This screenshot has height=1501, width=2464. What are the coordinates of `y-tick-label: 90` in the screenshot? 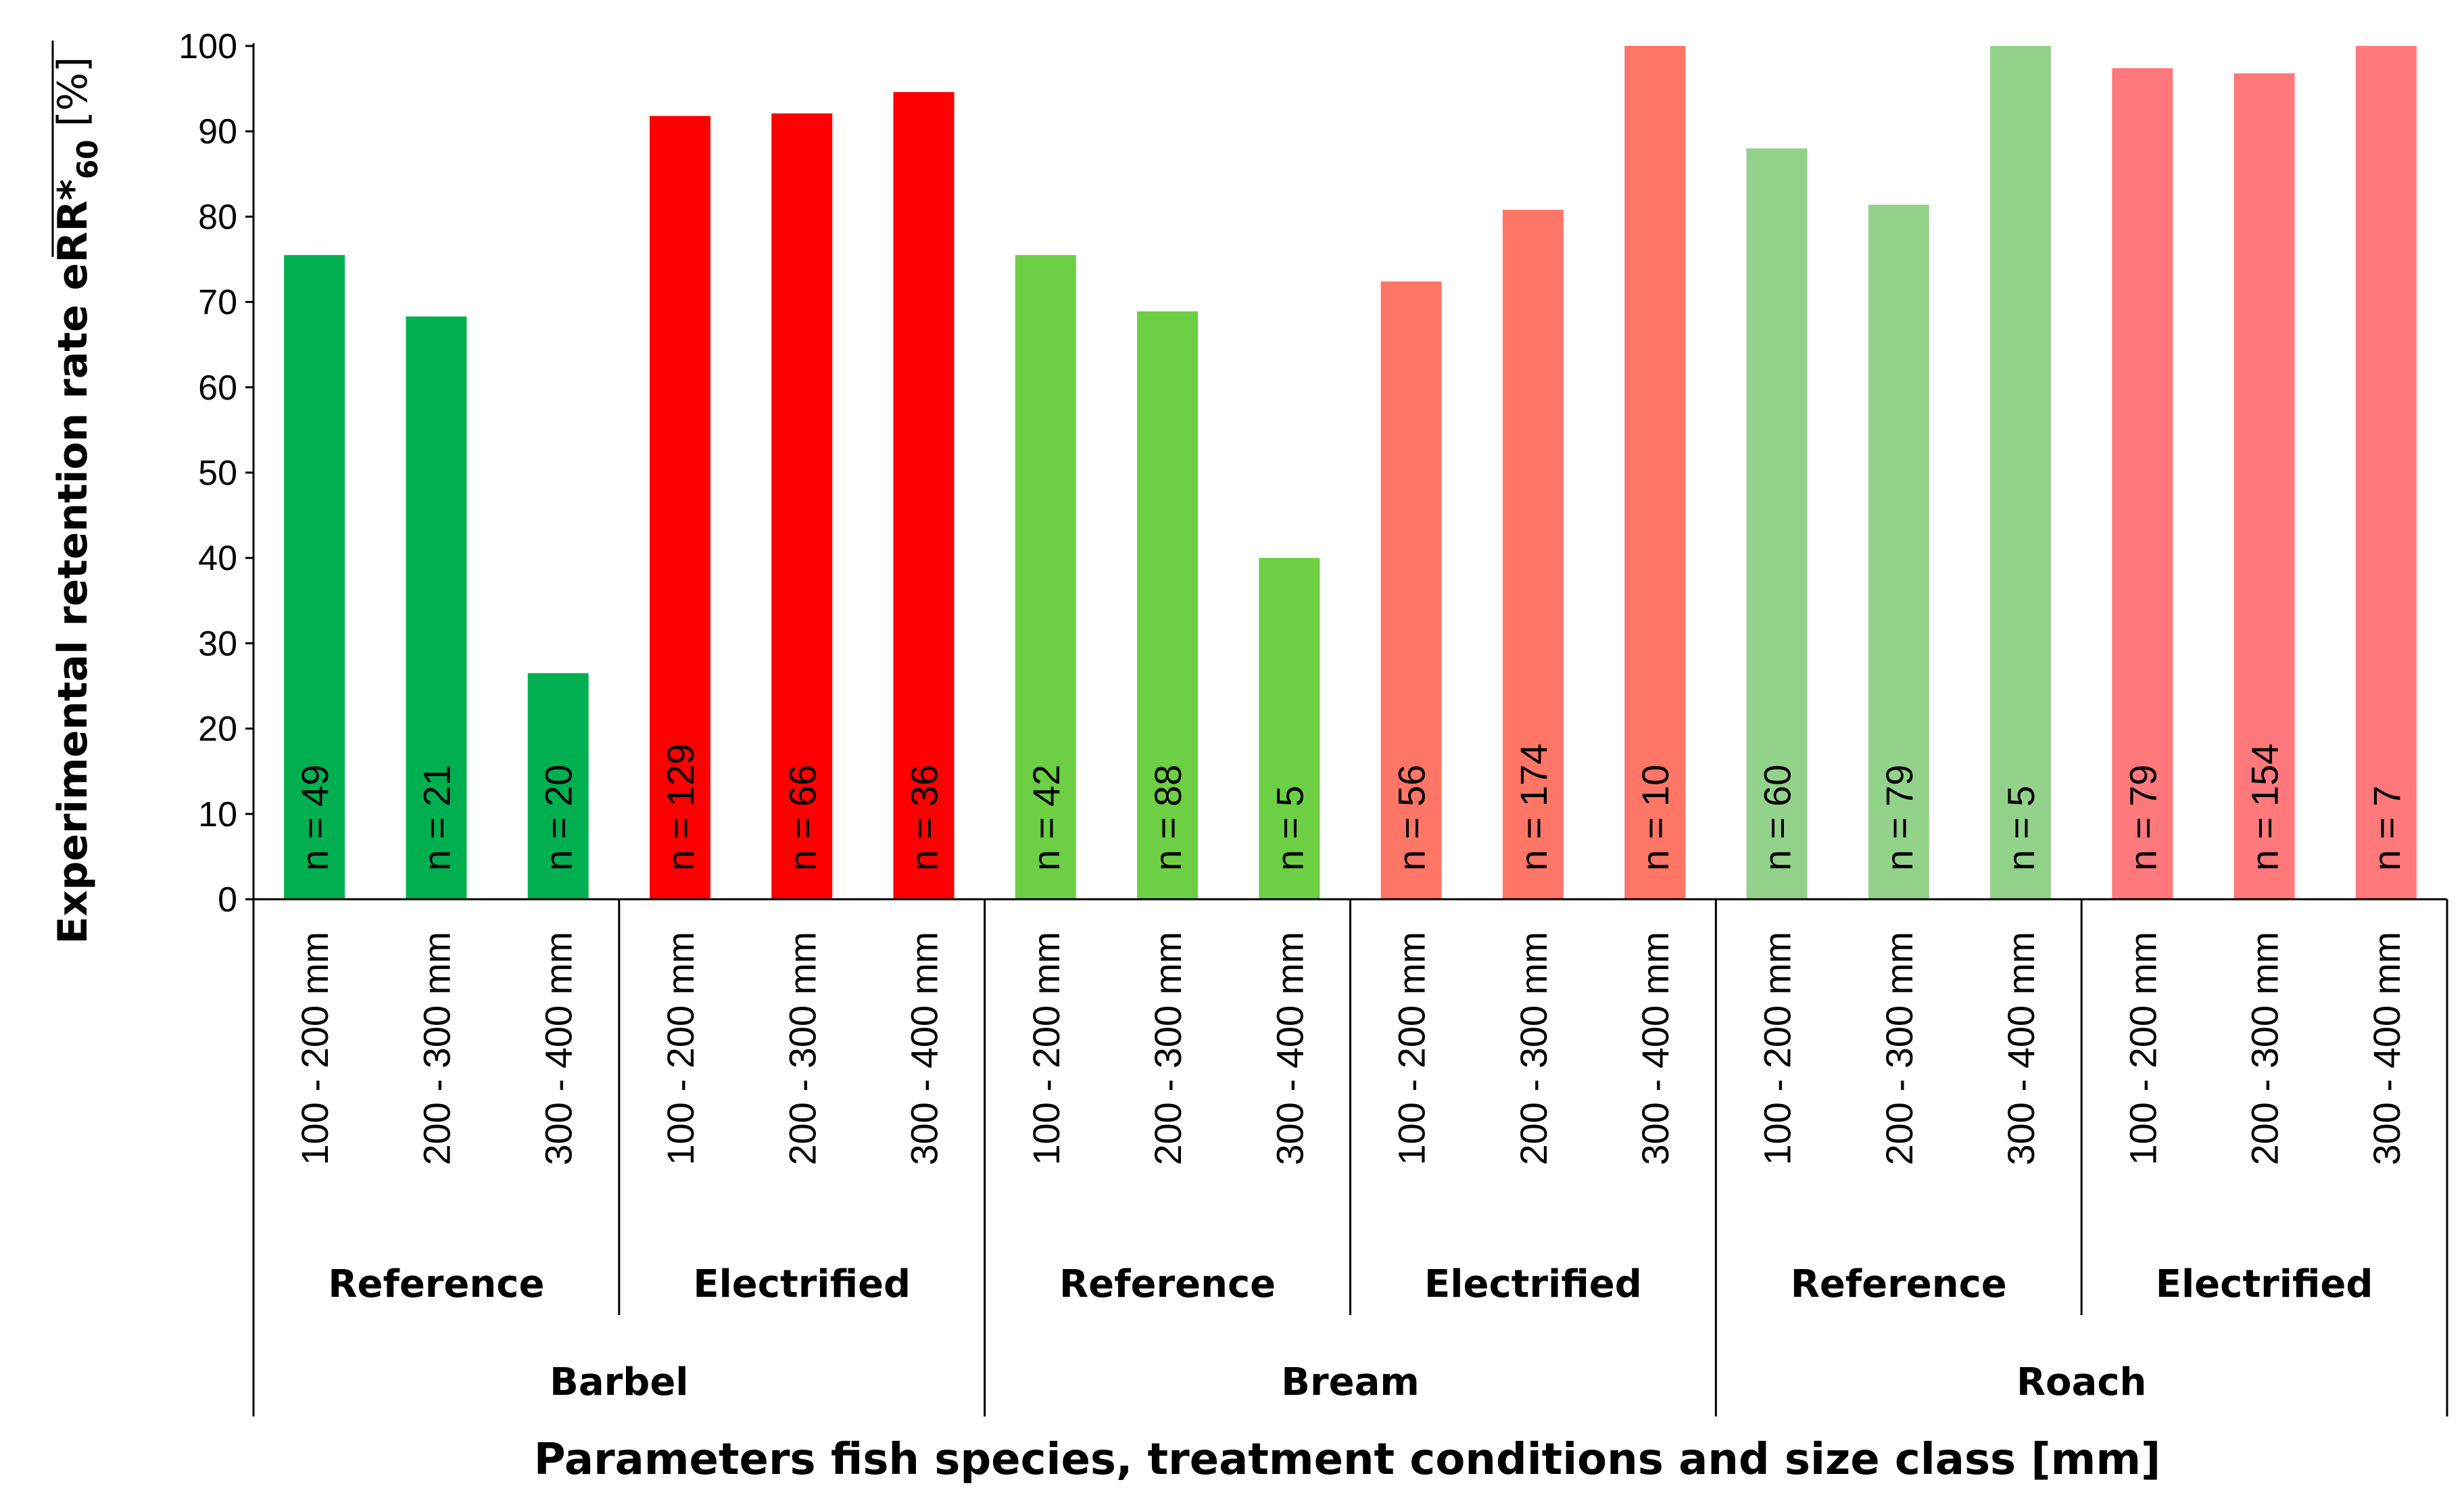 It's located at (217, 131).